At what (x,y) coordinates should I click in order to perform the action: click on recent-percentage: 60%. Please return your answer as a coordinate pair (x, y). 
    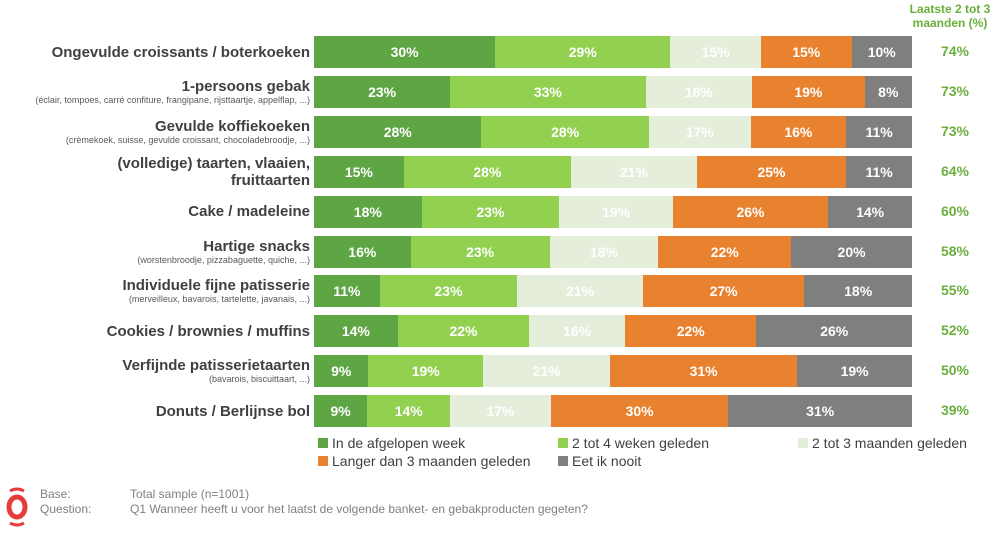
    Looking at the image, I should click on (955, 210).